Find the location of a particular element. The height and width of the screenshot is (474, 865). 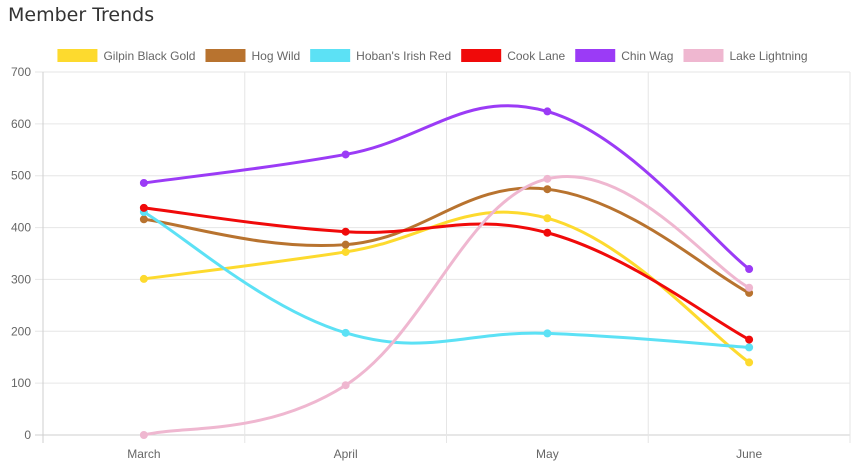

y-tick-label: 100 is located at coordinates (21, 383).